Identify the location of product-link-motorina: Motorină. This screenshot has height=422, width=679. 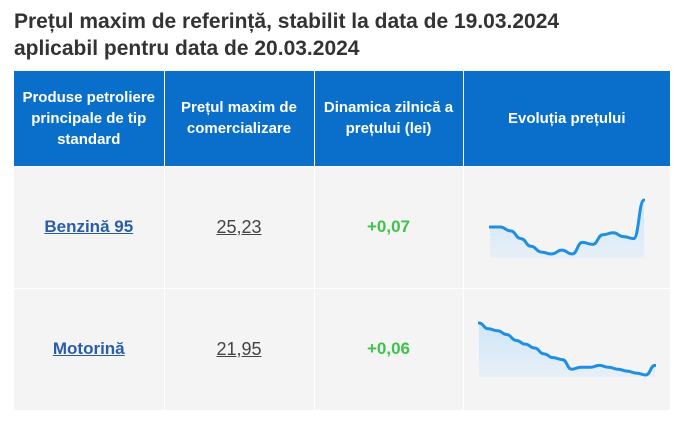
(88, 349).